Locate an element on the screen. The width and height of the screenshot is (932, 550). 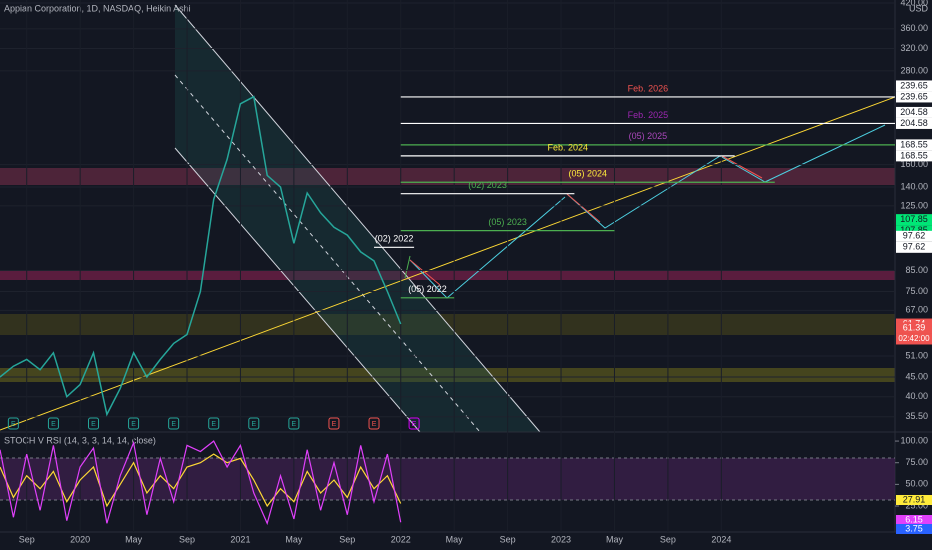
x-tick-label: 2024 is located at coordinates (721, 539).